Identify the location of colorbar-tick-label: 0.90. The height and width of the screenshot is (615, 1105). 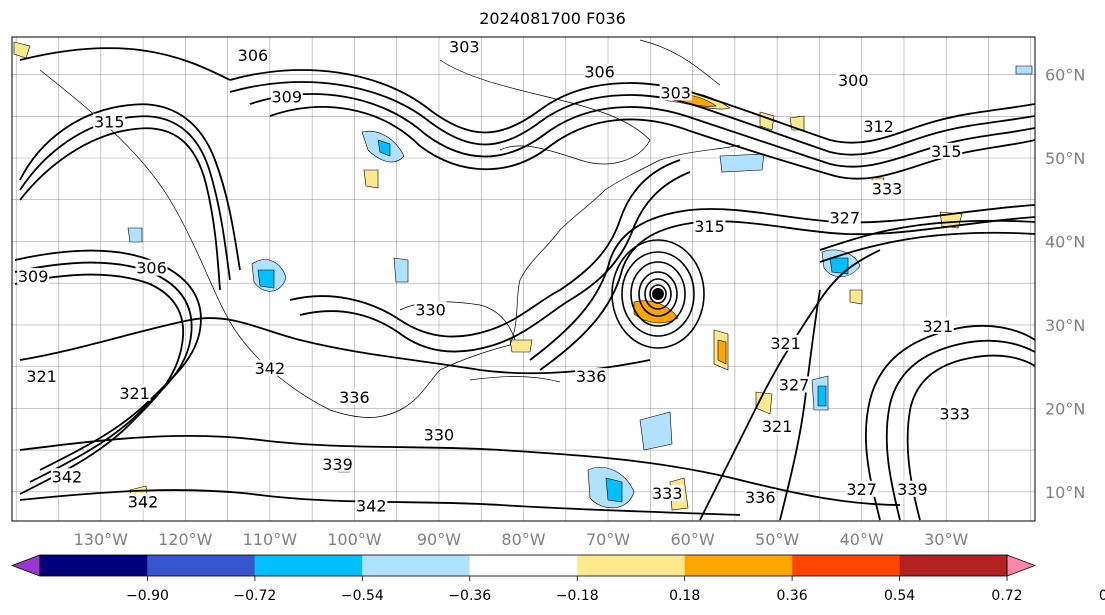
(1102, 596).